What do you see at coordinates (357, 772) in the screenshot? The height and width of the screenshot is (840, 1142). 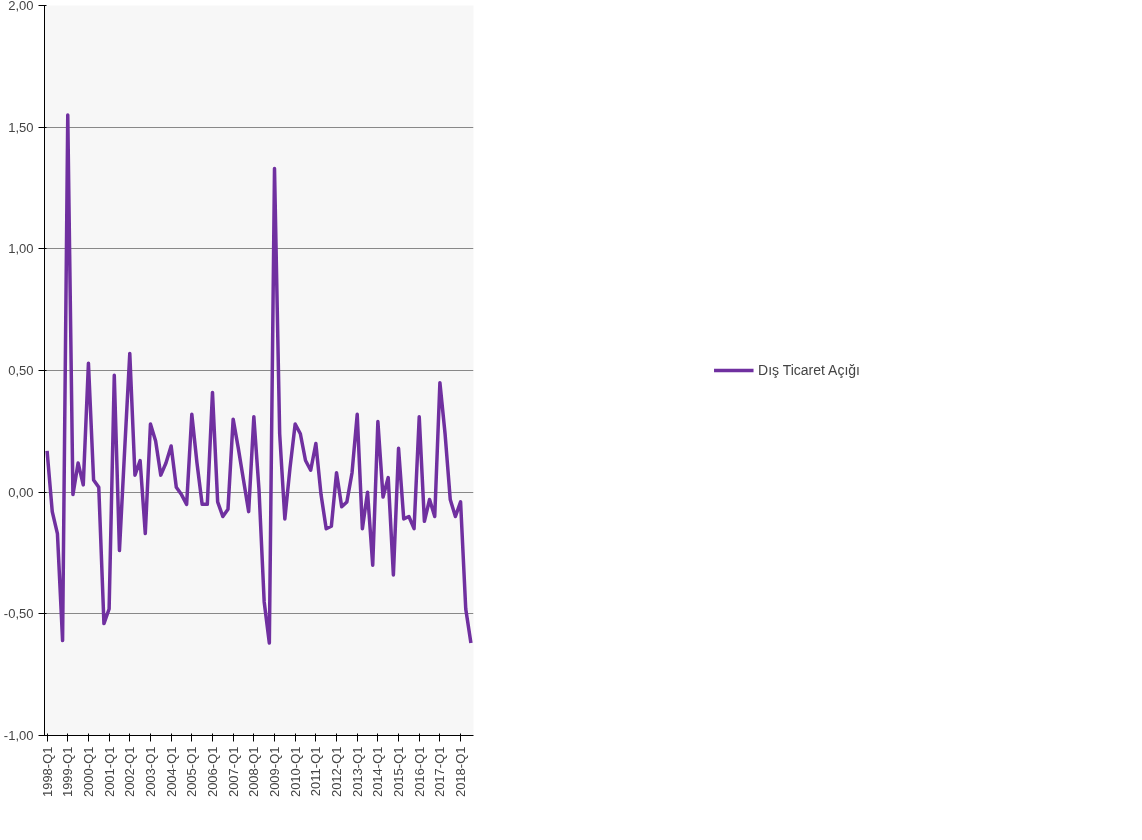 I see `x-tick-label: 2013-Q1` at bounding box center [357, 772].